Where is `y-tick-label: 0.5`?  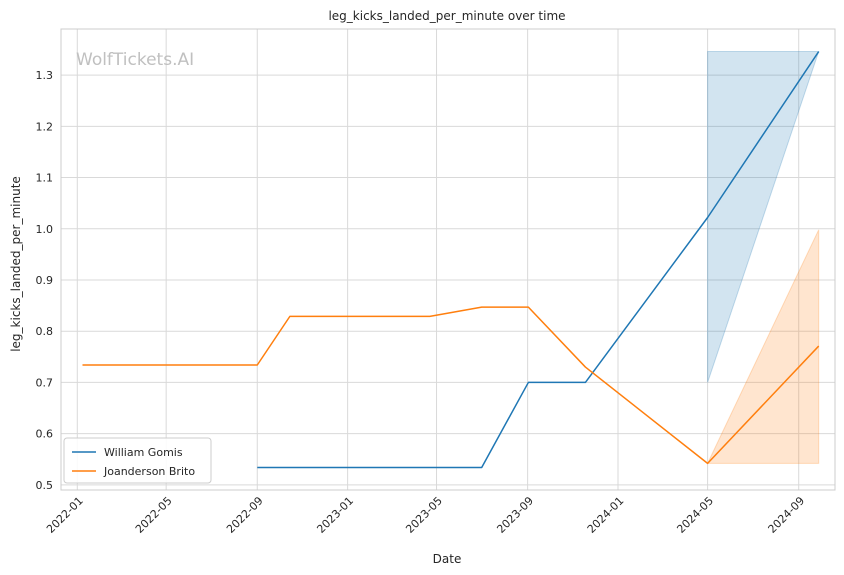
y-tick-label: 0.5 is located at coordinates (45, 485).